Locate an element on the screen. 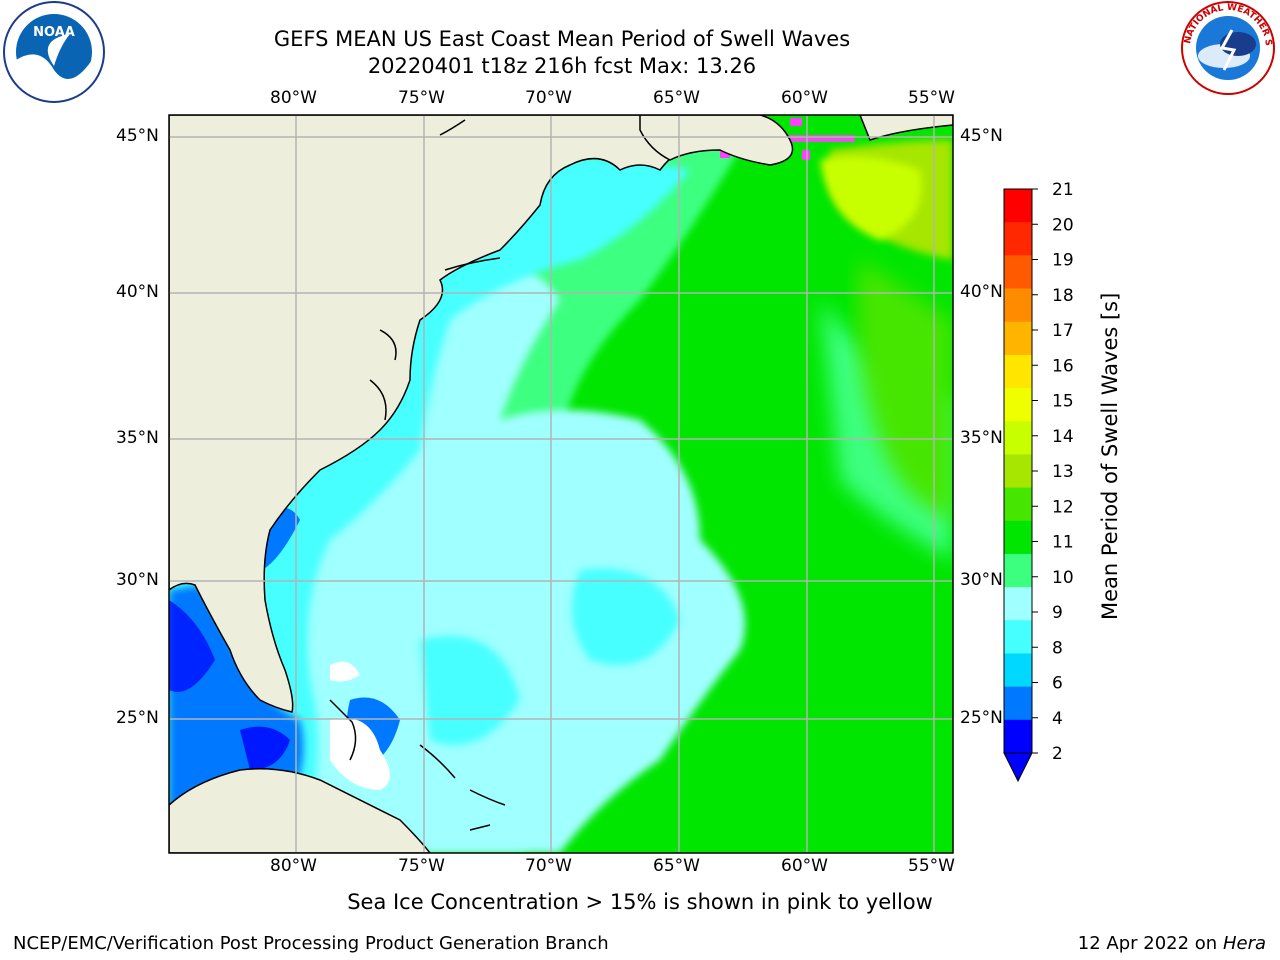 This screenshot has height=960, width=1280. lat-tick-label-right: 30°N is located at coordinates (981, 580).